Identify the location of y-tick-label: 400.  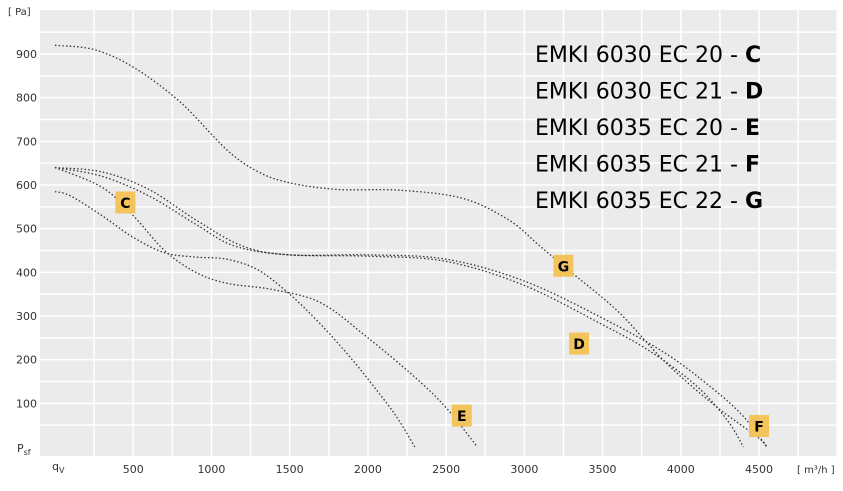
(26, 272).